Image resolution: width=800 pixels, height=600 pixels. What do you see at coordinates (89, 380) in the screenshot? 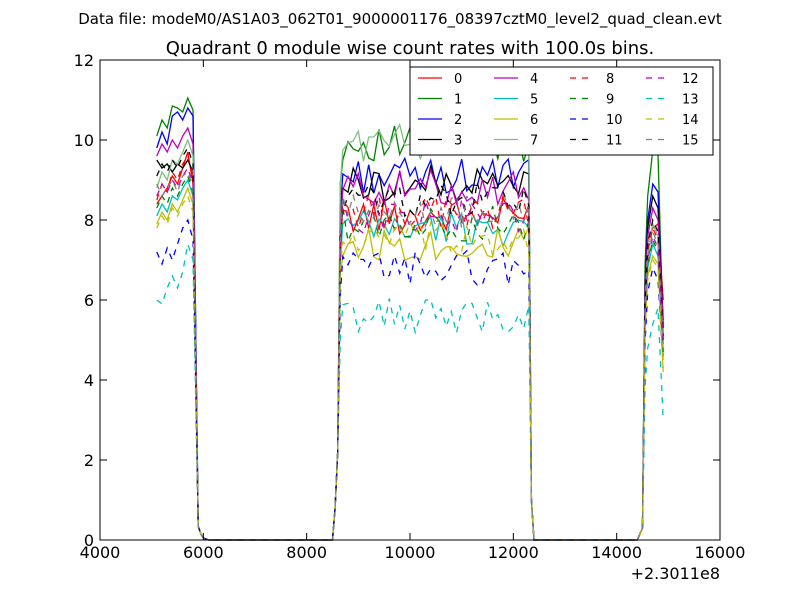
I see `y-tick-label: 4` at bounding box center [89, 380].